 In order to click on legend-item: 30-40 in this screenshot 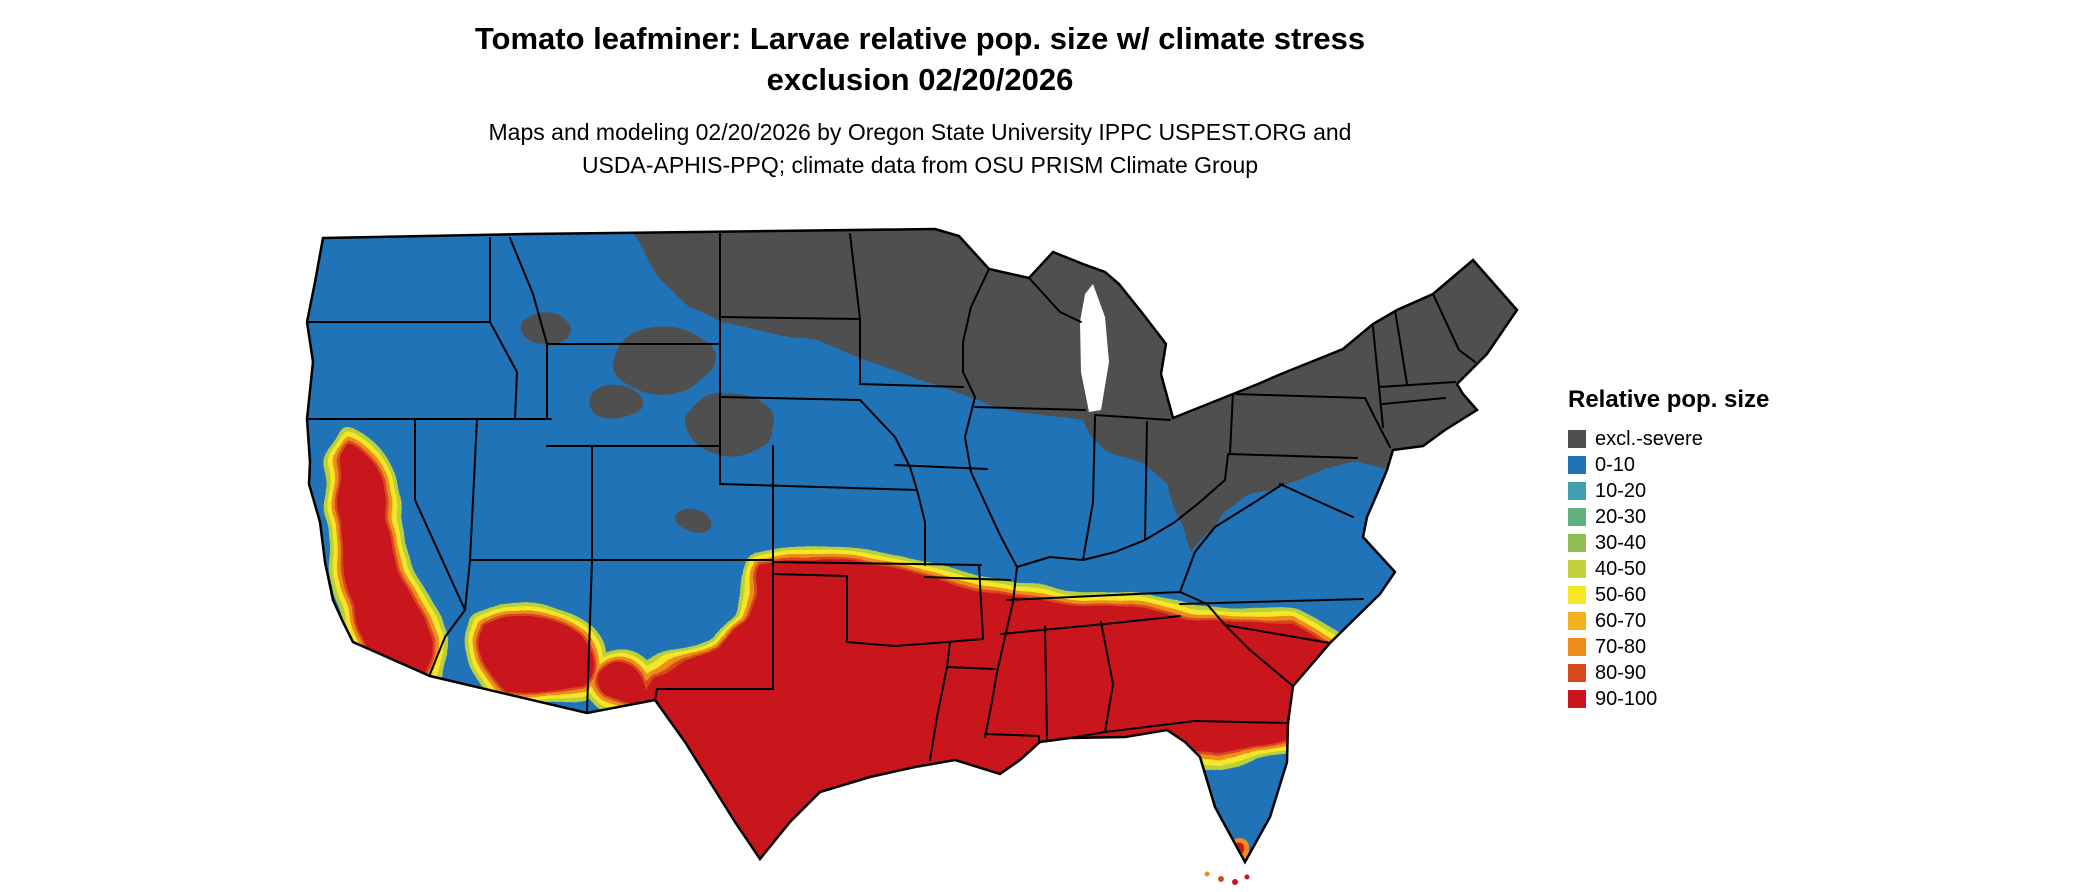, I will do `click(1698, 543)`.